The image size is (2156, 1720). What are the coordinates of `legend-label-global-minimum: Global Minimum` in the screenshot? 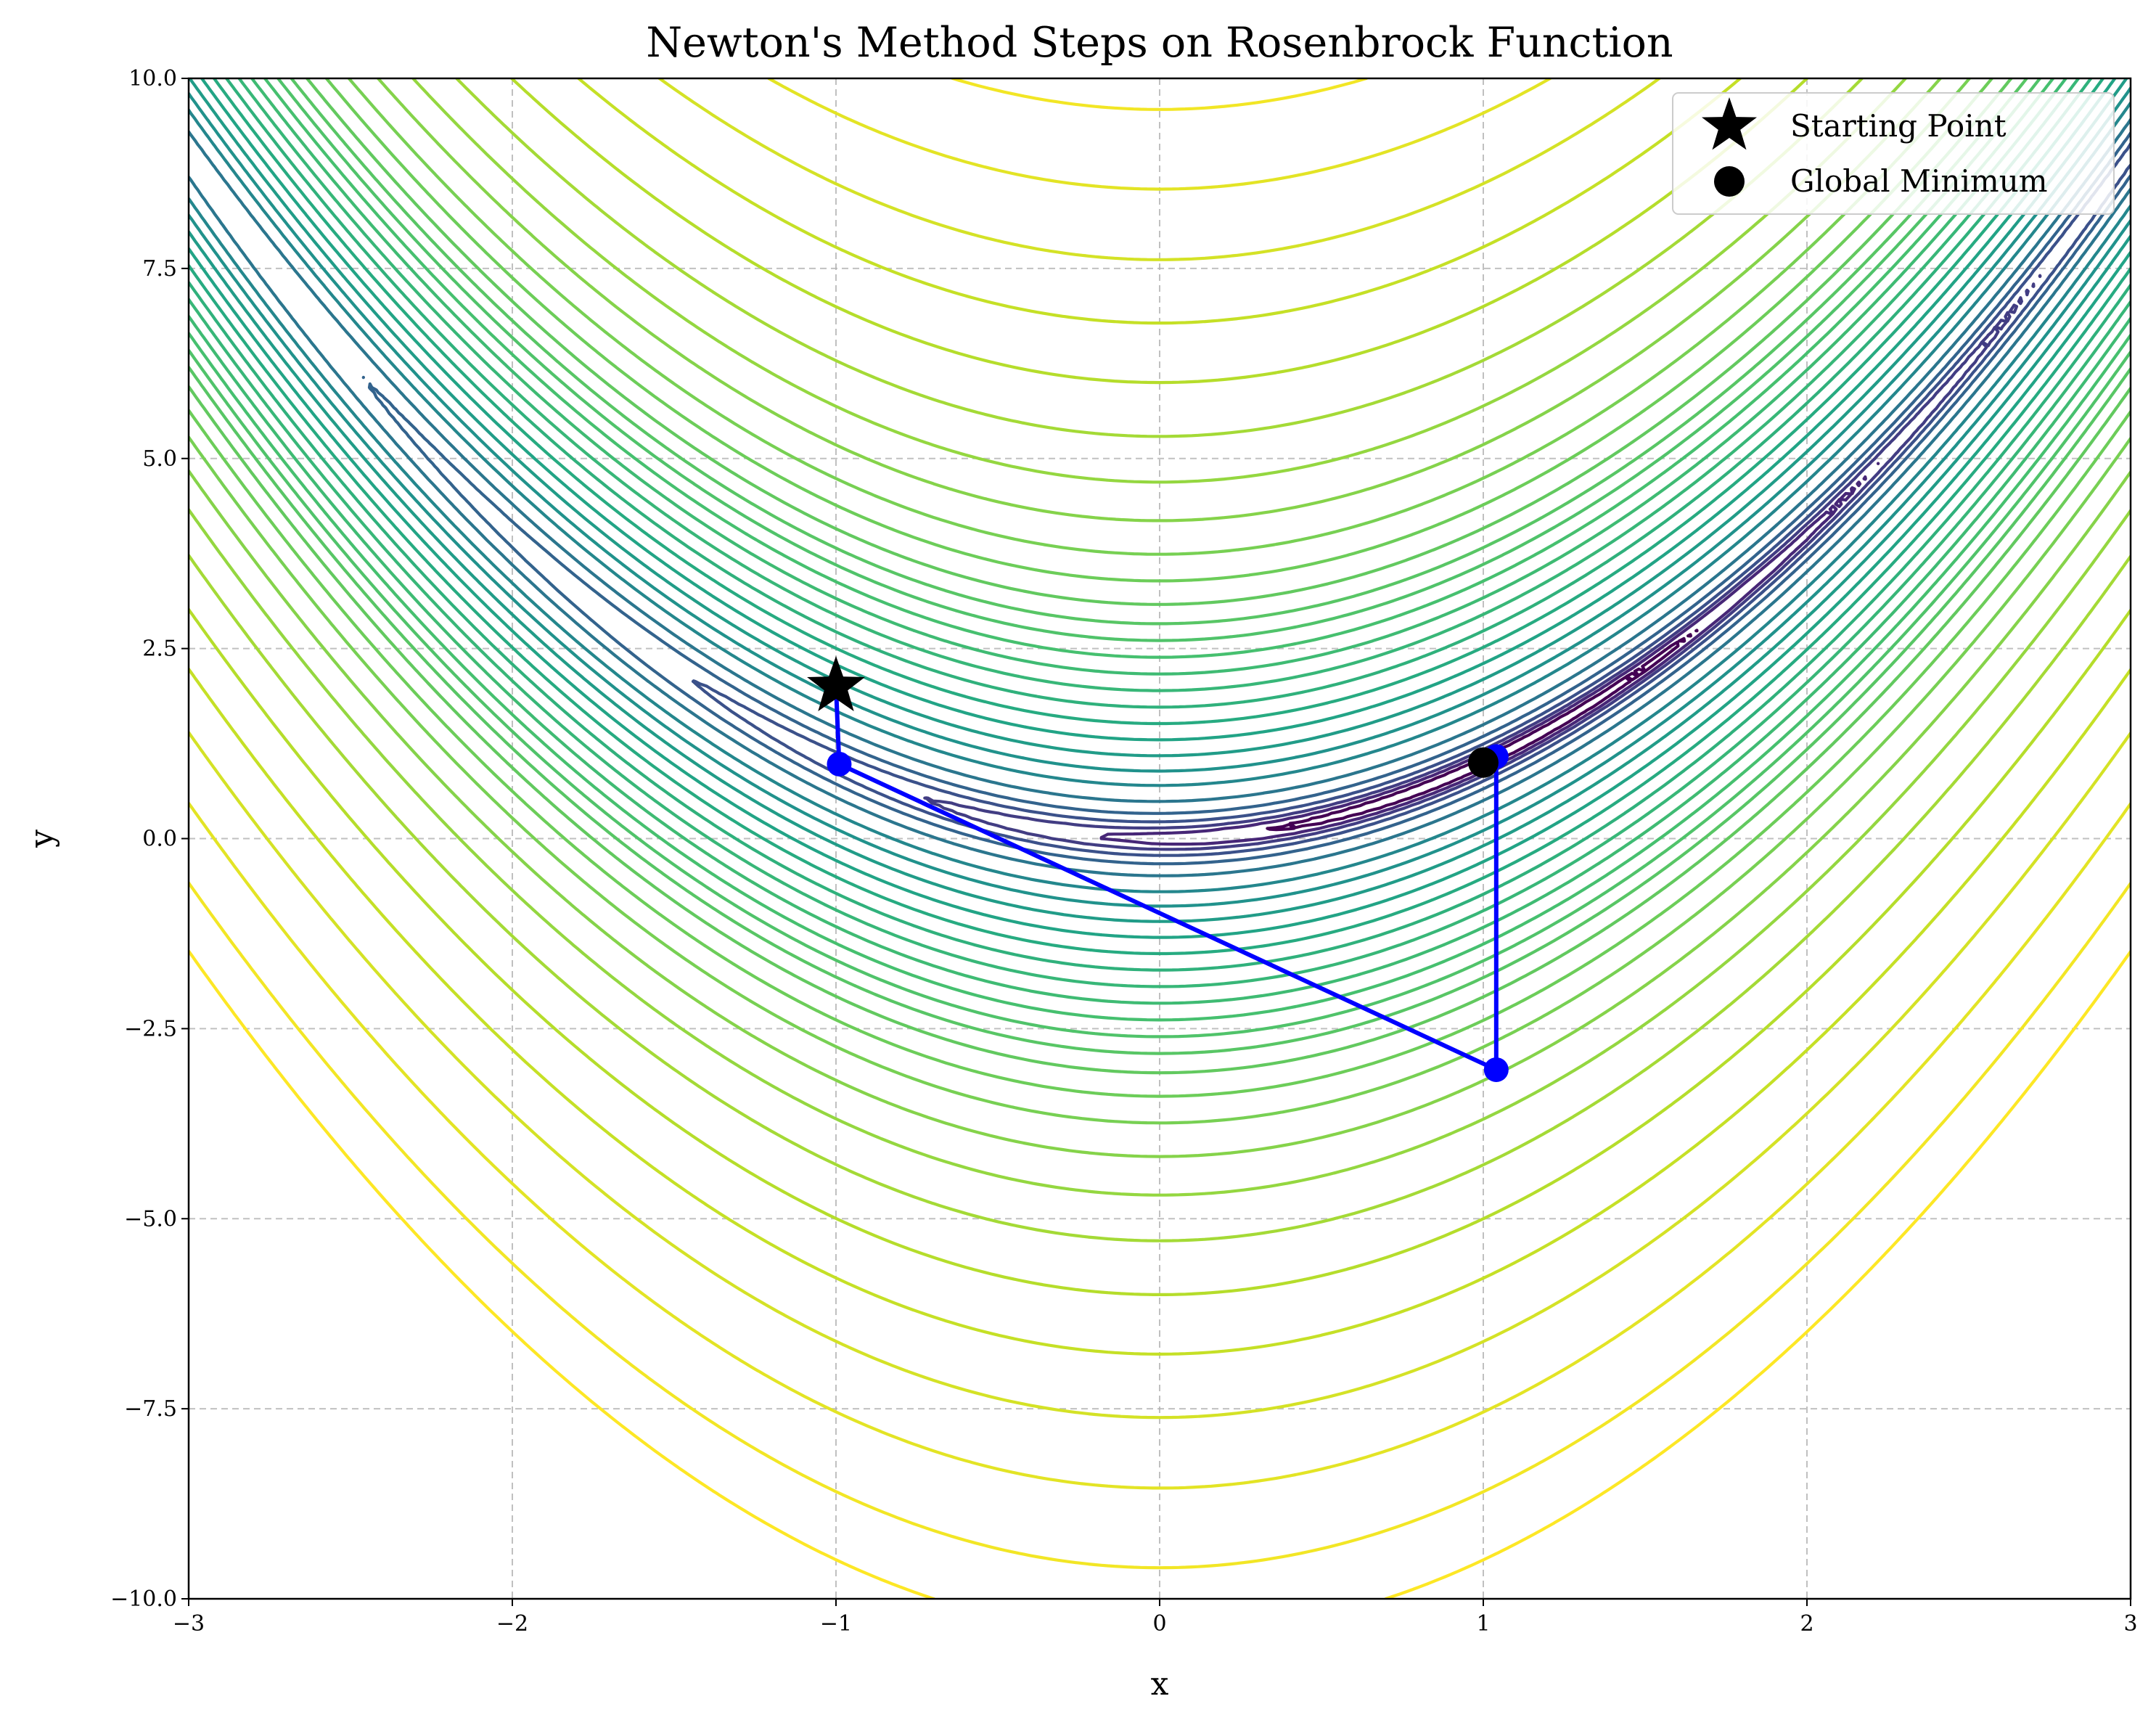 It's located at (1919, 181).